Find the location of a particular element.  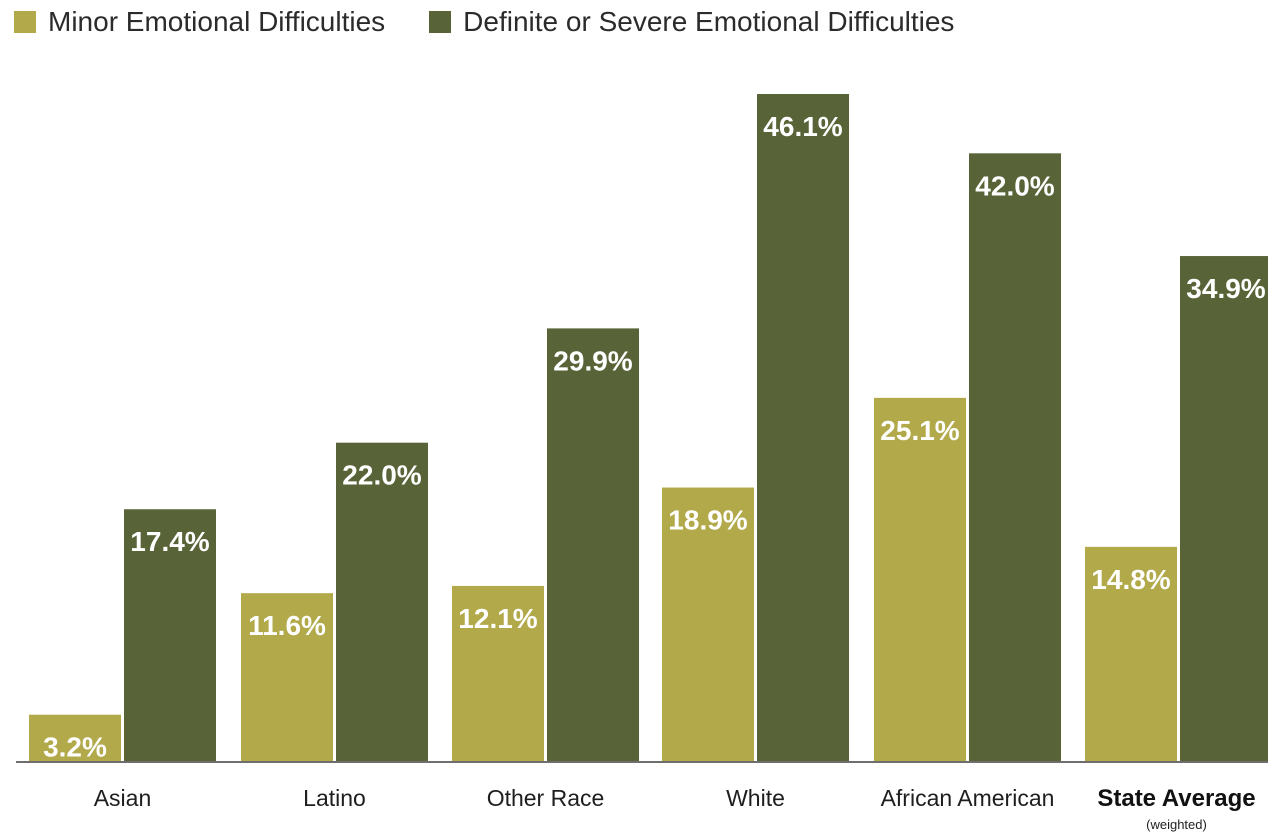

bar-value-label-state-average-minor: 14.8% is located at coordinates (1130, 579).